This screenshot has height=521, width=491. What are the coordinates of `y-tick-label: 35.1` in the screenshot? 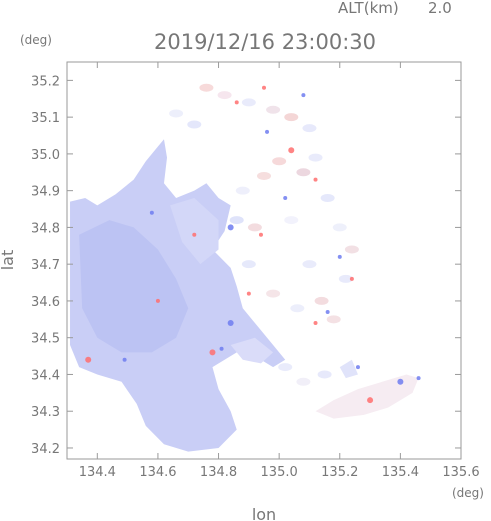 It's located at (45, 118).